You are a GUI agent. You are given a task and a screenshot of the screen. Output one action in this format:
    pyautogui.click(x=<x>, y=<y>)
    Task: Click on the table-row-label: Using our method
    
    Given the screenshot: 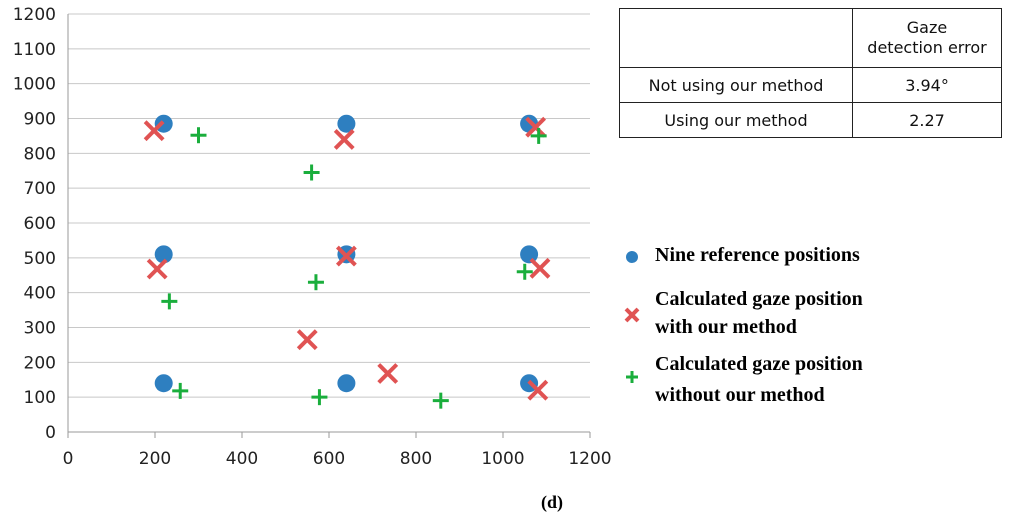 What is the action you would take?
    pyautogui.click(x=736, y=120)
    